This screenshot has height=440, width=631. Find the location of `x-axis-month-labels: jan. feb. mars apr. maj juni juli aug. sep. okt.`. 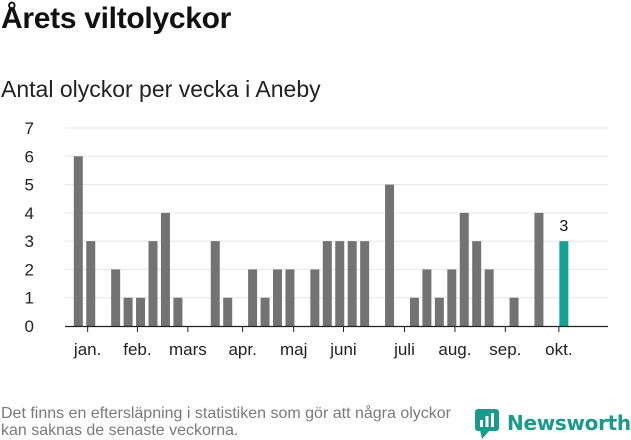

x-axis-month-labels: jan. feb. mars apr. maj juni juli aug. sep. okt. is located at coordinates (323, 342).